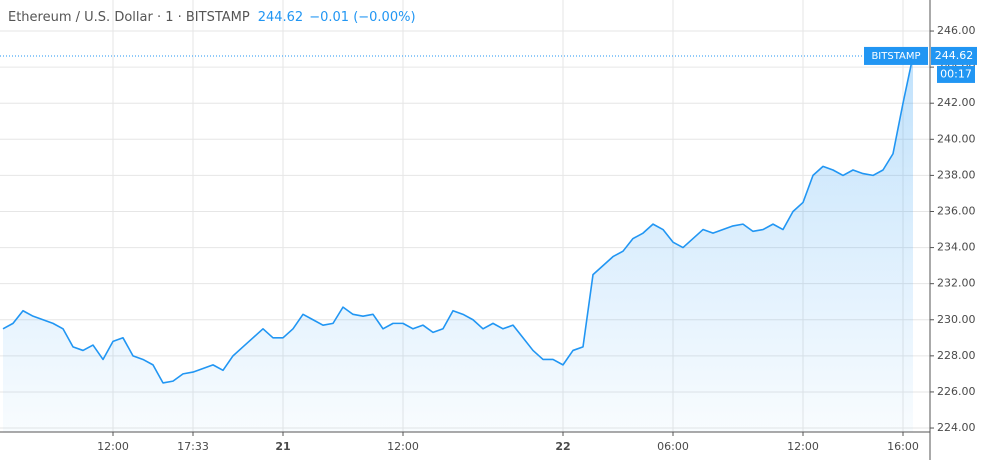 The width and height of the screenshot is (997, 460). What do you see at coordinates (362, 17) in the screenshot?
I see `price-change: −0.01 (−0.00%)` at bounding box center [362, 17].